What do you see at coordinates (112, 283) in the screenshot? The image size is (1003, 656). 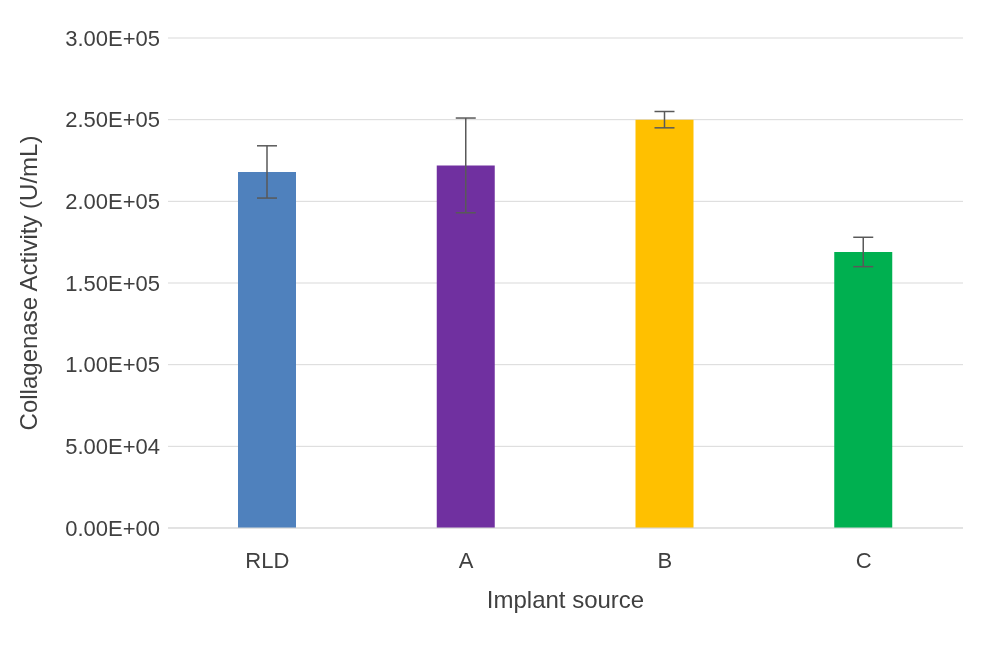 I see `y-tick-label: 1.50E+05` at bounding box center [112, 283].